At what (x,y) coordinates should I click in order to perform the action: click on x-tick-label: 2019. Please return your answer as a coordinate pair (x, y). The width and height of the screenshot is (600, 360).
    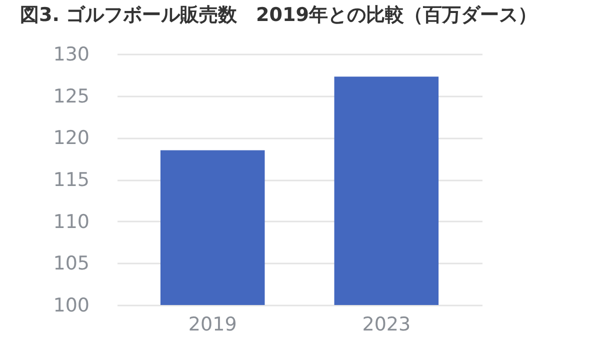
    Looking at the image, I should click on (212, 325).